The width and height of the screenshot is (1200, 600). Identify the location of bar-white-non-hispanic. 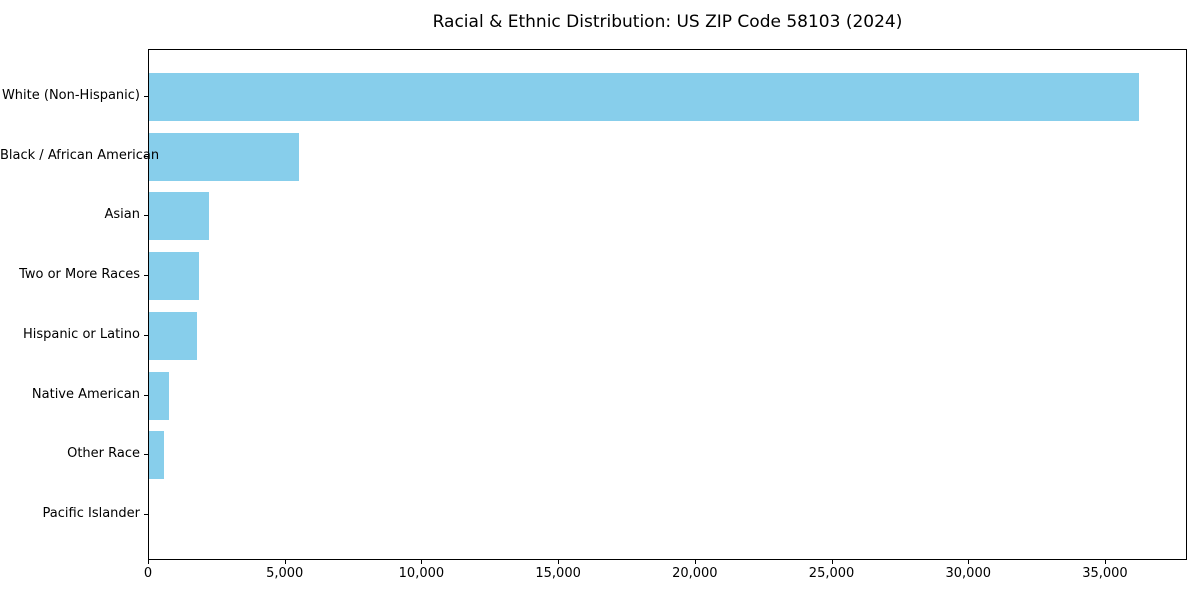
(644, 97).